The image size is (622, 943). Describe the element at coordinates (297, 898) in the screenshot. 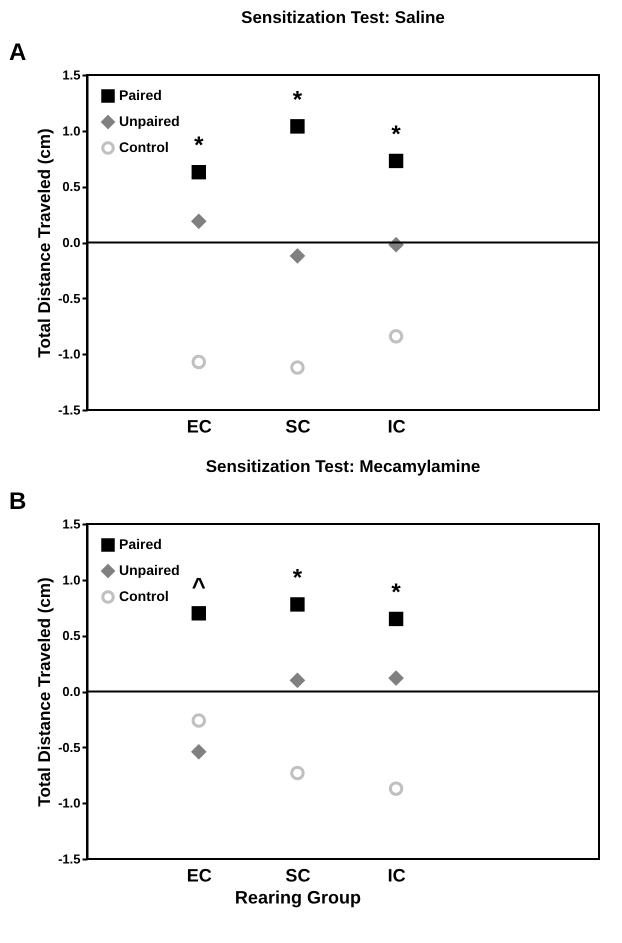

I see `x-axis-title: Rearing Group` at that location.